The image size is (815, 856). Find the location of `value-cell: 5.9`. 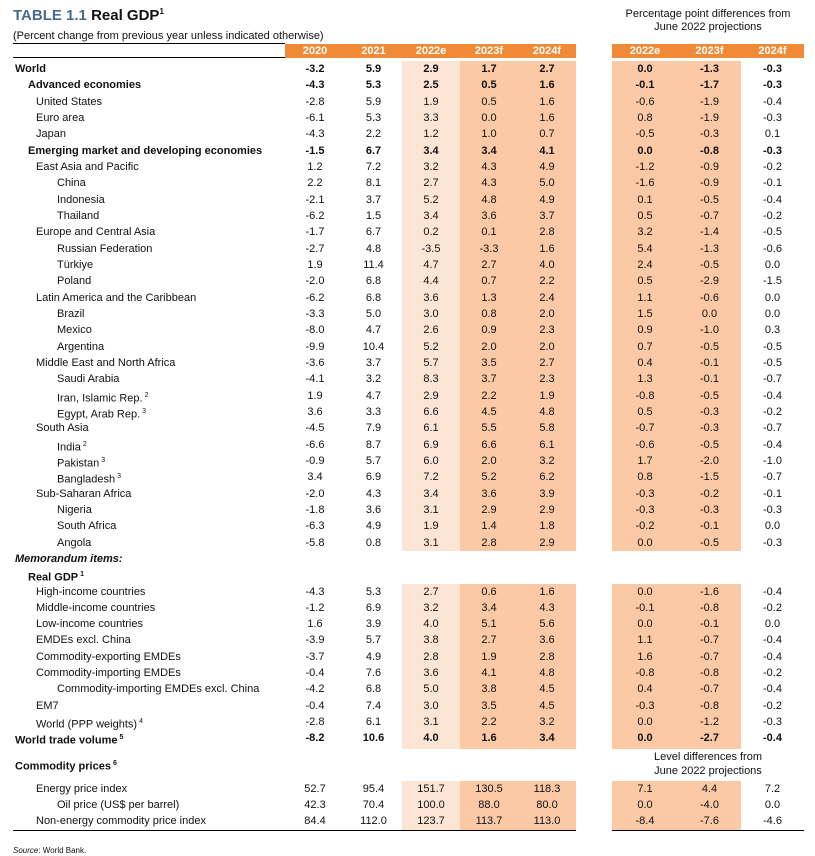

value-cell: 5.9 is located at coordinates (373, 69).